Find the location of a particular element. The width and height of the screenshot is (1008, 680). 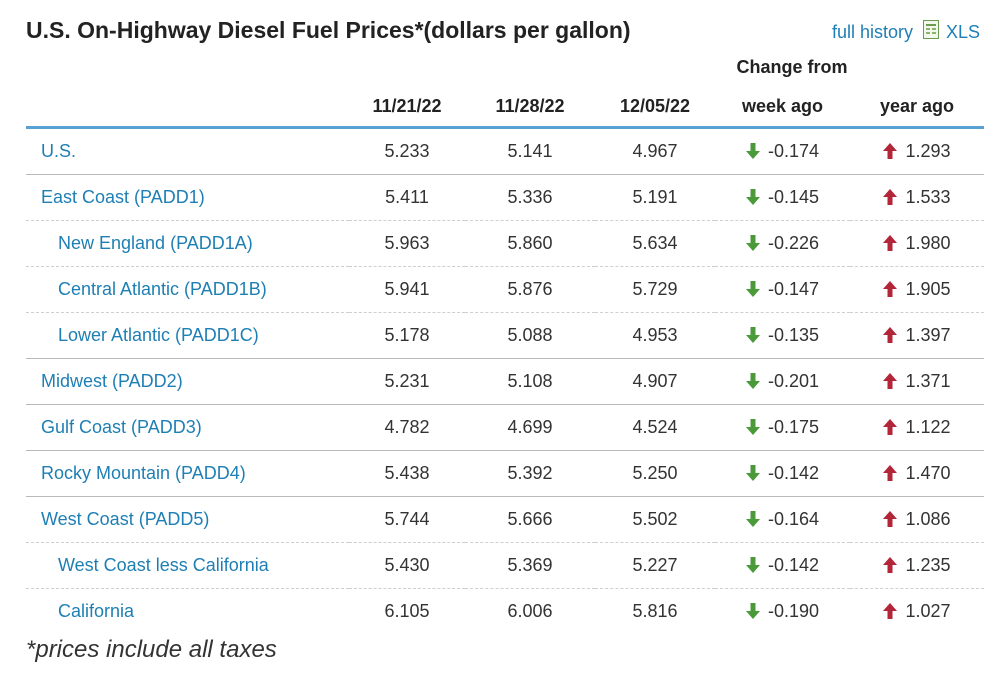

price-11-28-22: 5.860 is located at coordinates (530, 243).